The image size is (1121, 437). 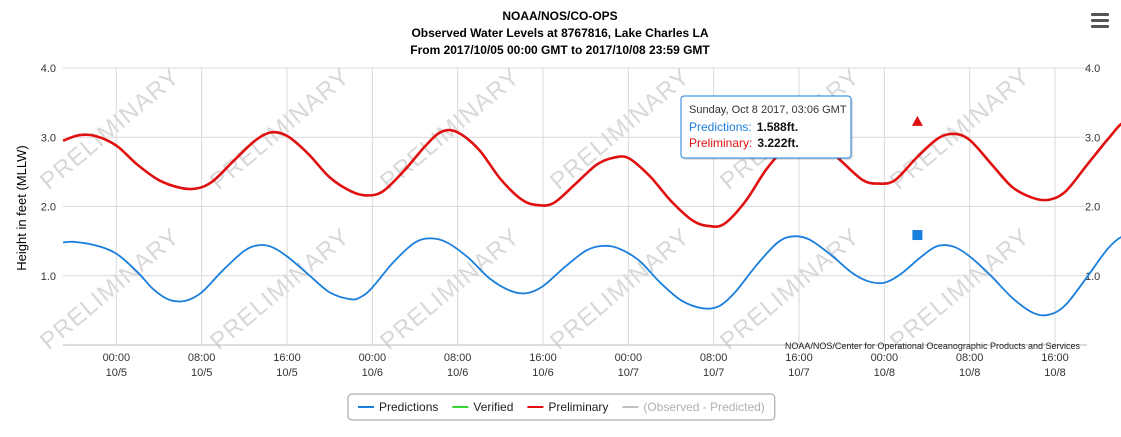 What do you see at coordinates (48, 173) in the screenshot?
I see `y-axis-left: 4.0 3.0 2.0 1.0` at bounding box center [48, 173].